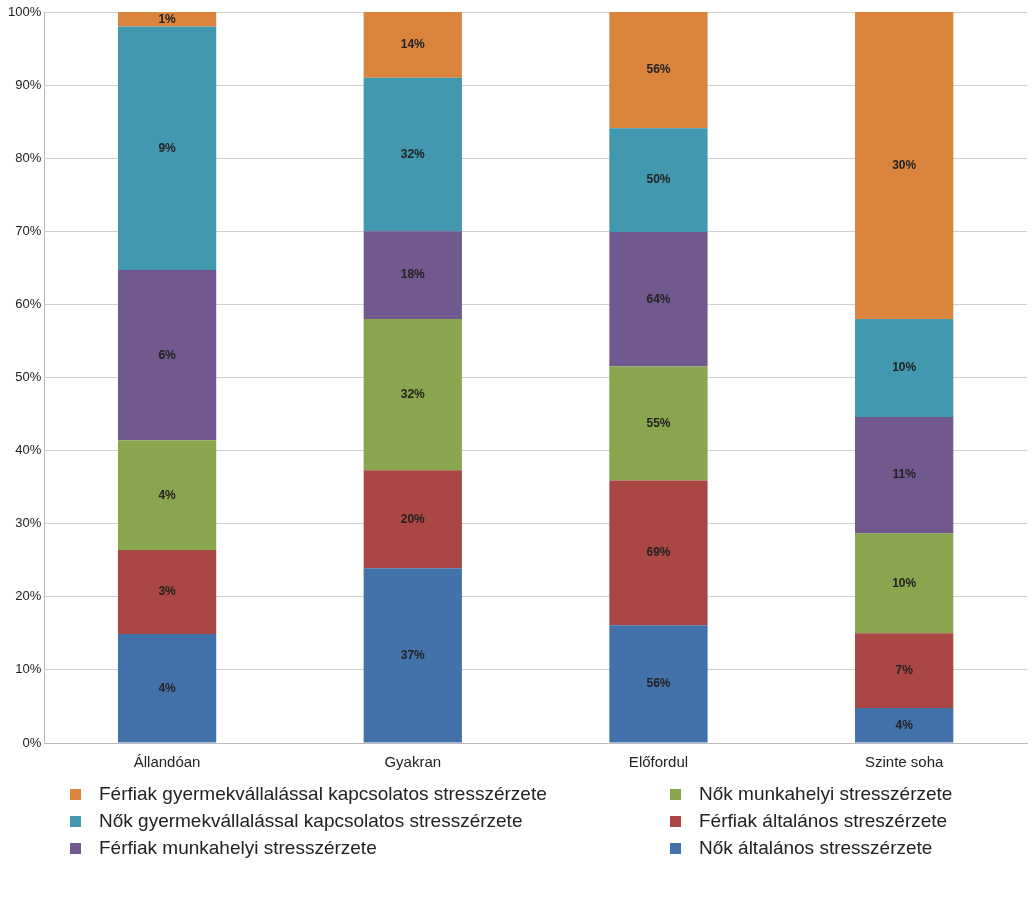 The image size is (1035, 909). I want to click on y-tick-label: 20%, so click(28, 596).